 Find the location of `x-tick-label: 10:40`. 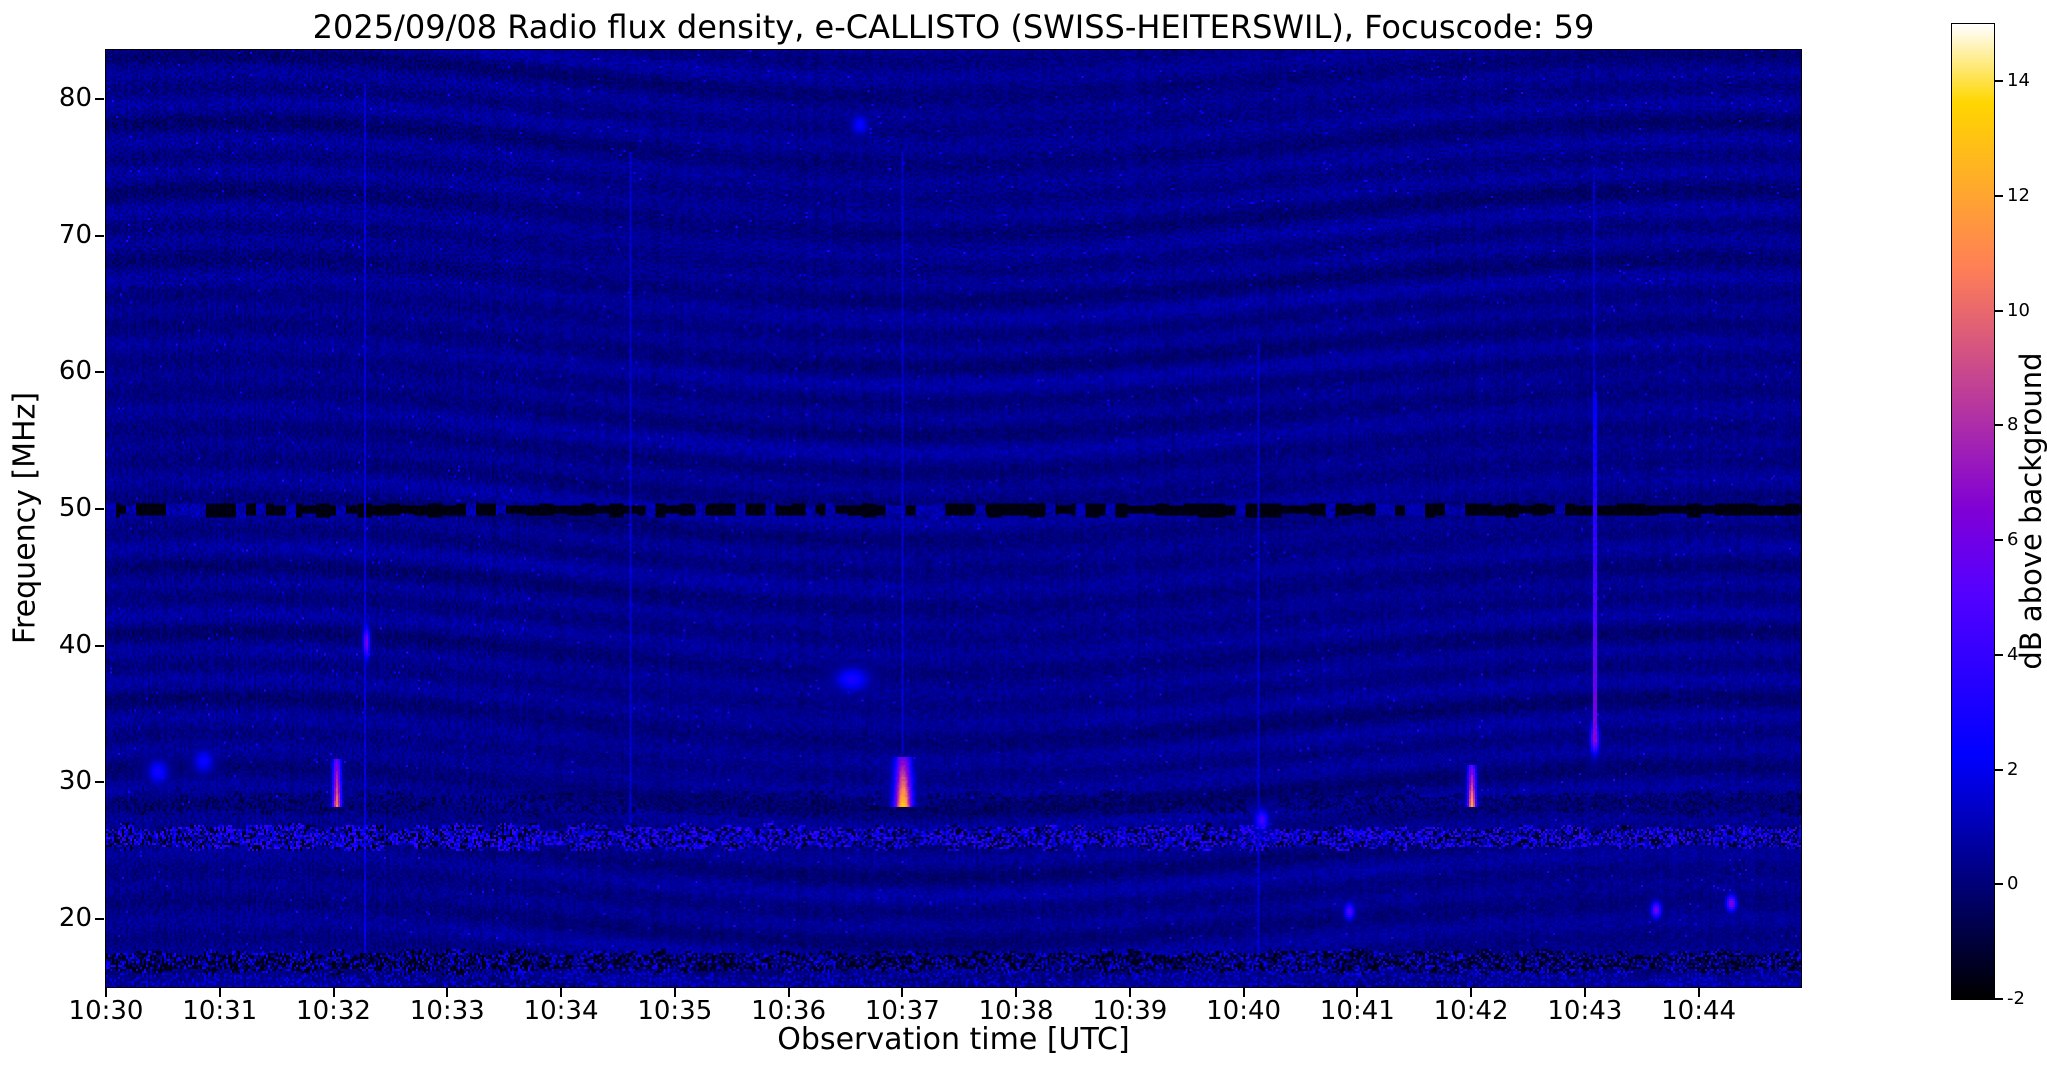

x-tick-label: 10:40 is located at coordinates (1244, 1011).